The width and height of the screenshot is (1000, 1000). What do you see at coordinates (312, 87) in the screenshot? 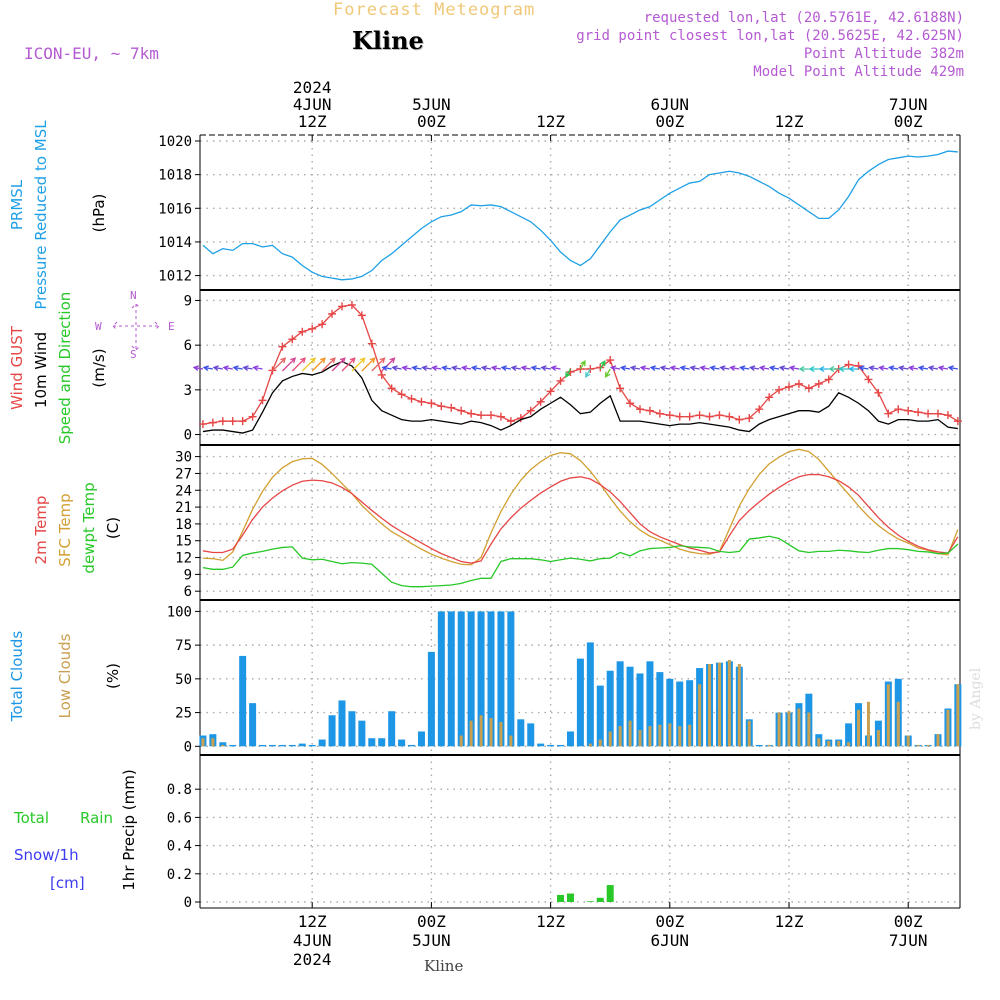
I see `time-label-top: 2024` at bounding box center [312, 87].